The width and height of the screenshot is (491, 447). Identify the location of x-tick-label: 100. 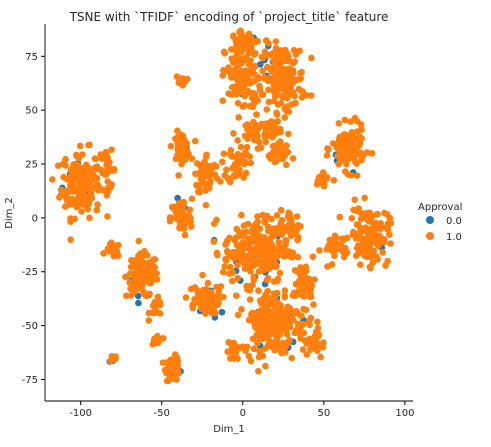
(404, 413).